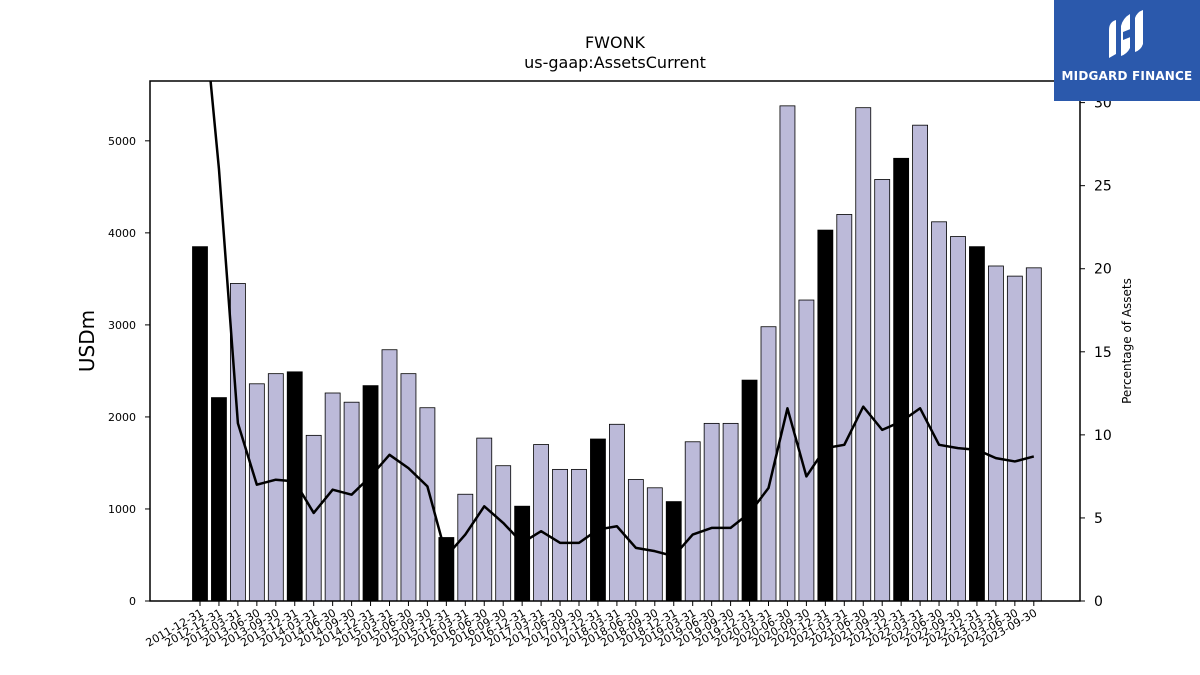 The height and width of the screenshot is (675, 1200). Describe the element at coordinates (615, 62) in the screenshot. I see `chart-subtitle: us-gaap:AssetsCurrent` at that location.